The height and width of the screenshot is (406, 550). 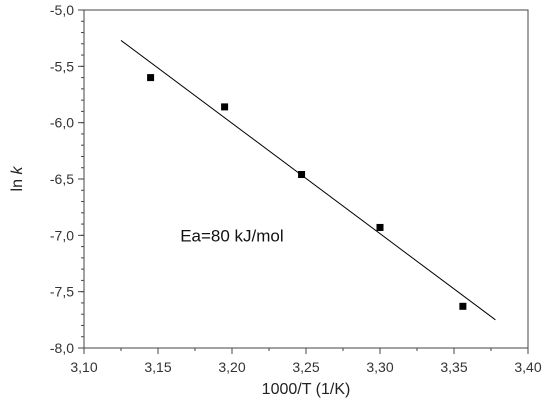 I want to click on y-axis-title-main: ln, so click(x=17, y=183).